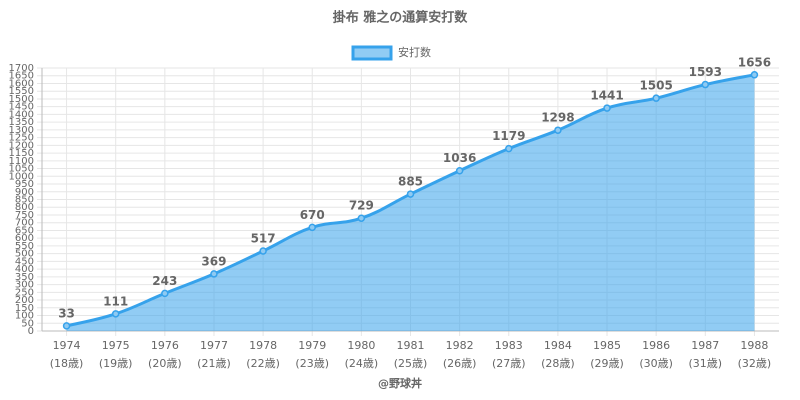 Image resolution: width=800 pixels, height=400 pixels. I want to click on value-label: 1656, so click(754, 62).